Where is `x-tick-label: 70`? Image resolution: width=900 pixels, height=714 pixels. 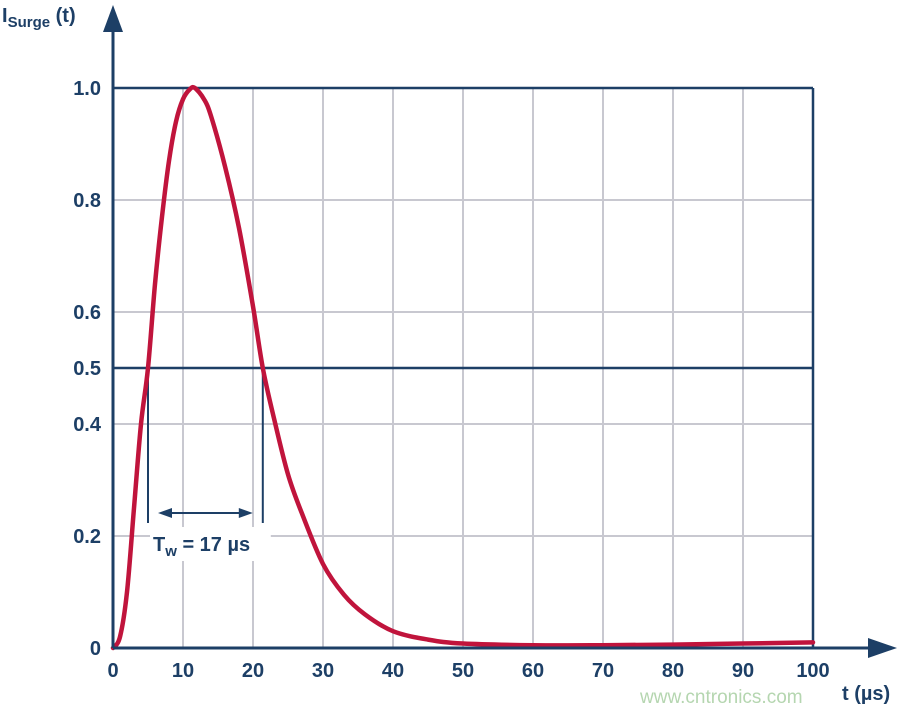 x-tick-label: 70 is located at coordinates (603, 671).